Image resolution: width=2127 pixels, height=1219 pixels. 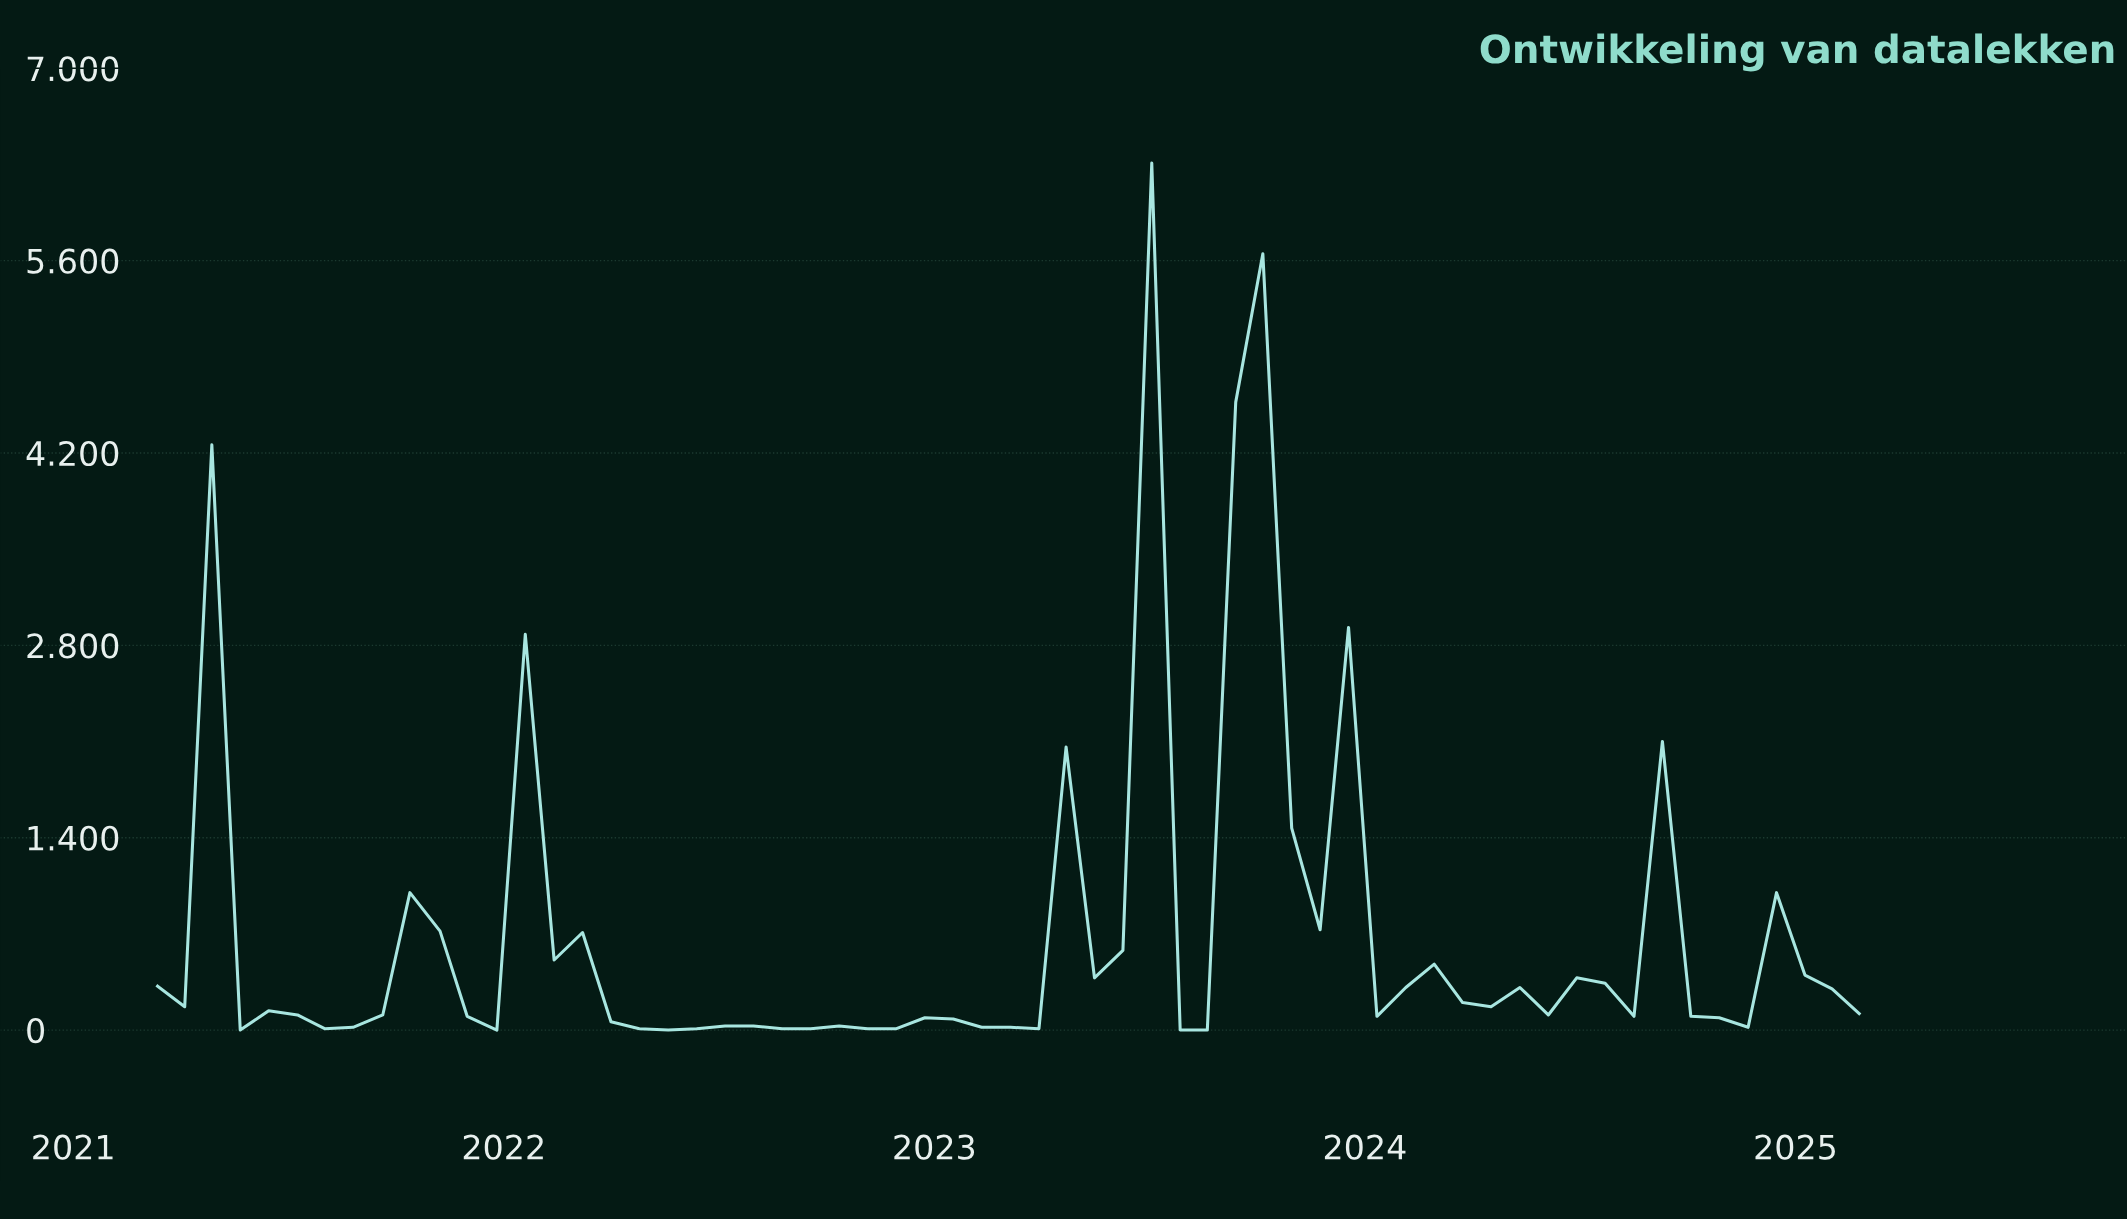 What do you see at coordinates (1797, 52) in the screenshot?
I see `chart-title: Ontwikkeling van datalekken` at bounding box center [1797, 52].